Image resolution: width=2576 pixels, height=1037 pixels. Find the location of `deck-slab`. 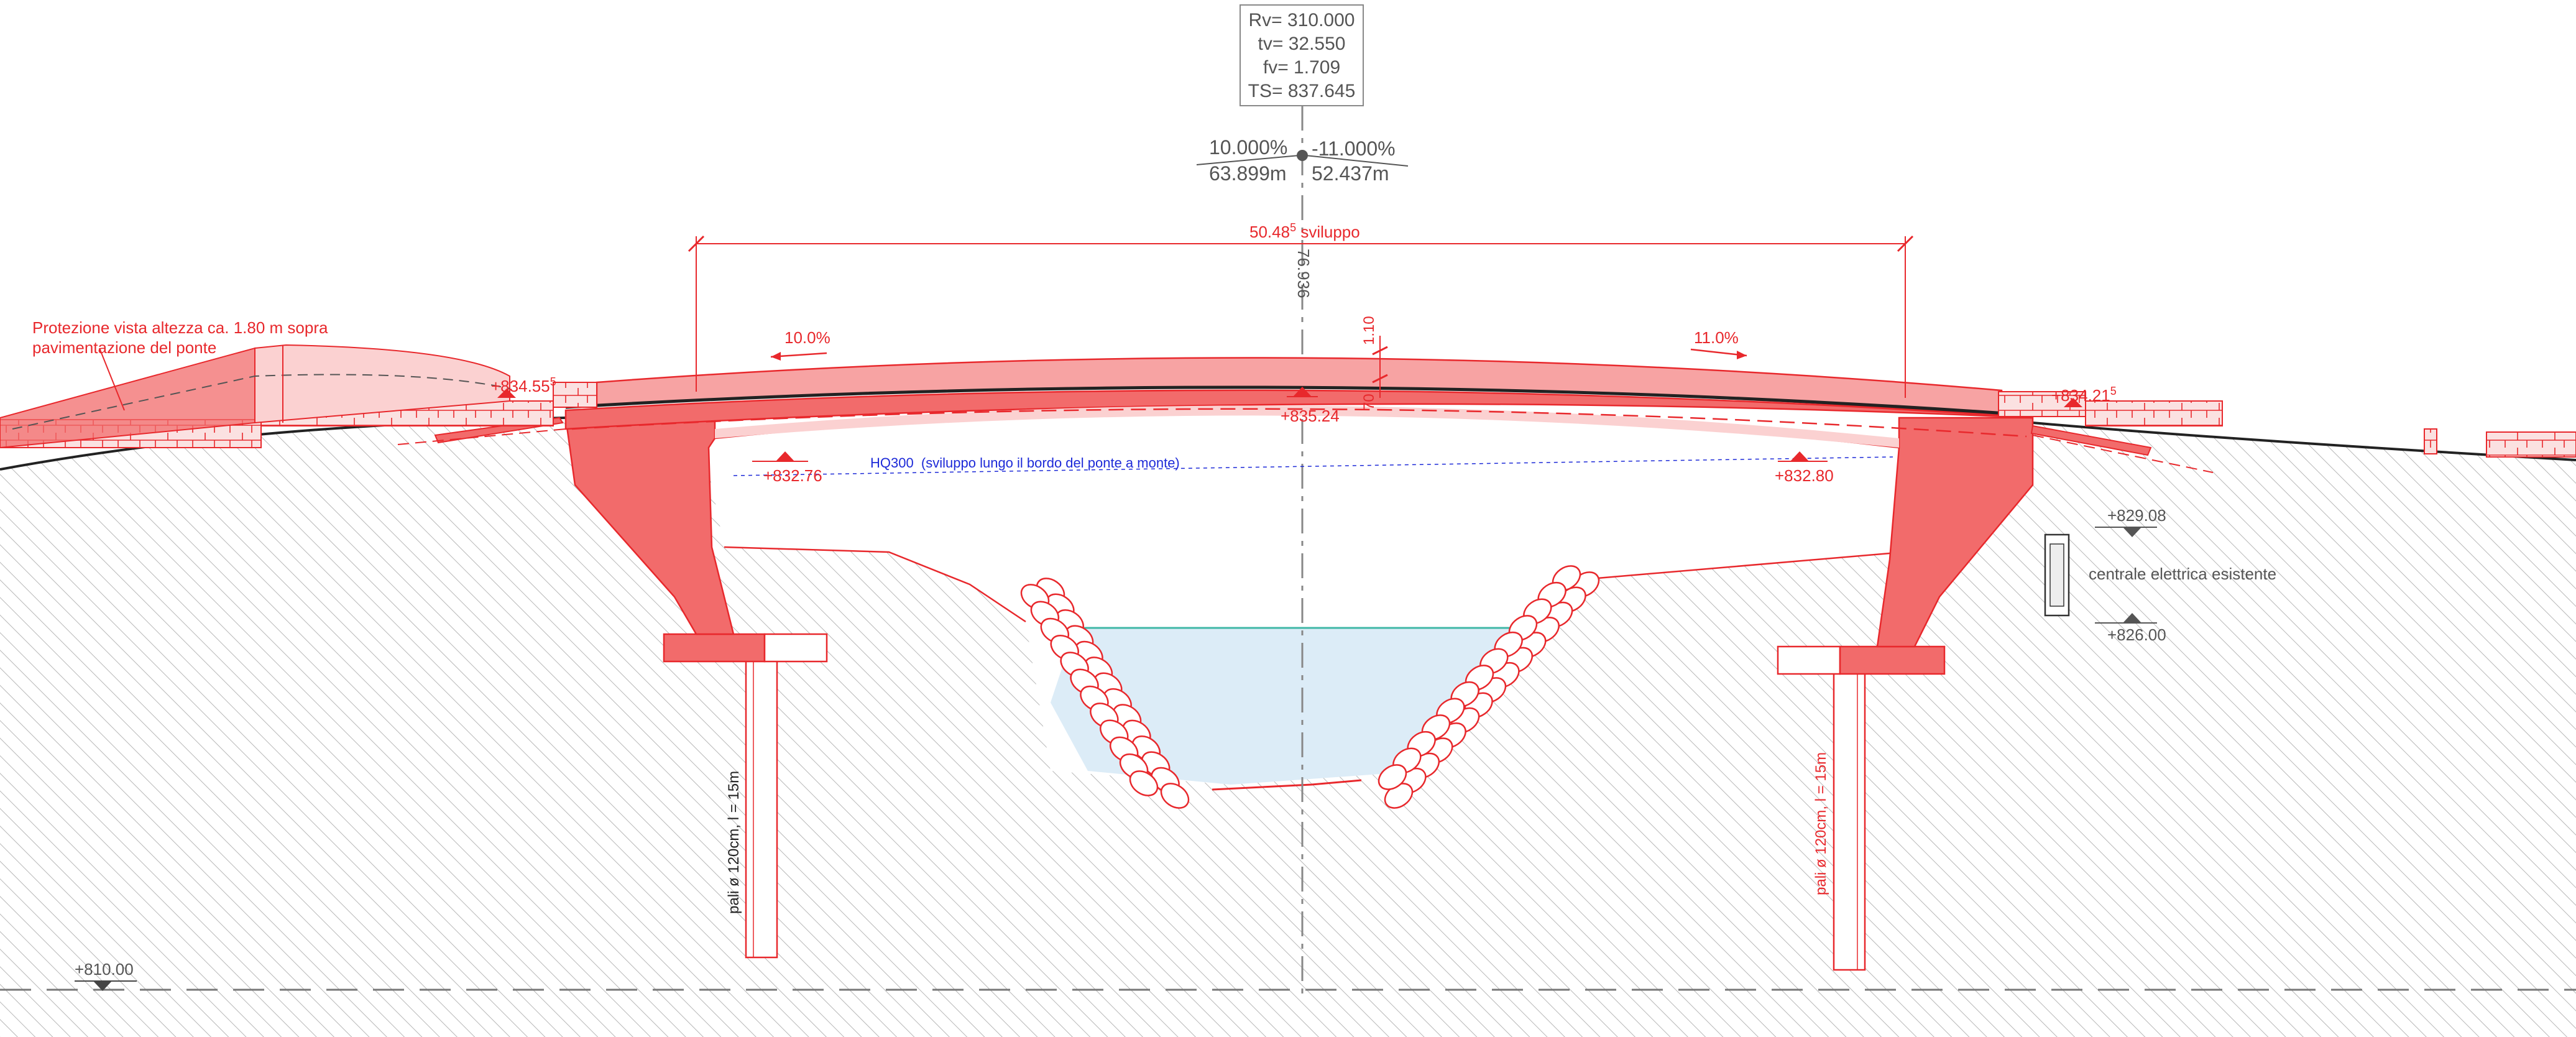

deck-slab is located at coordinates (1298, 409).